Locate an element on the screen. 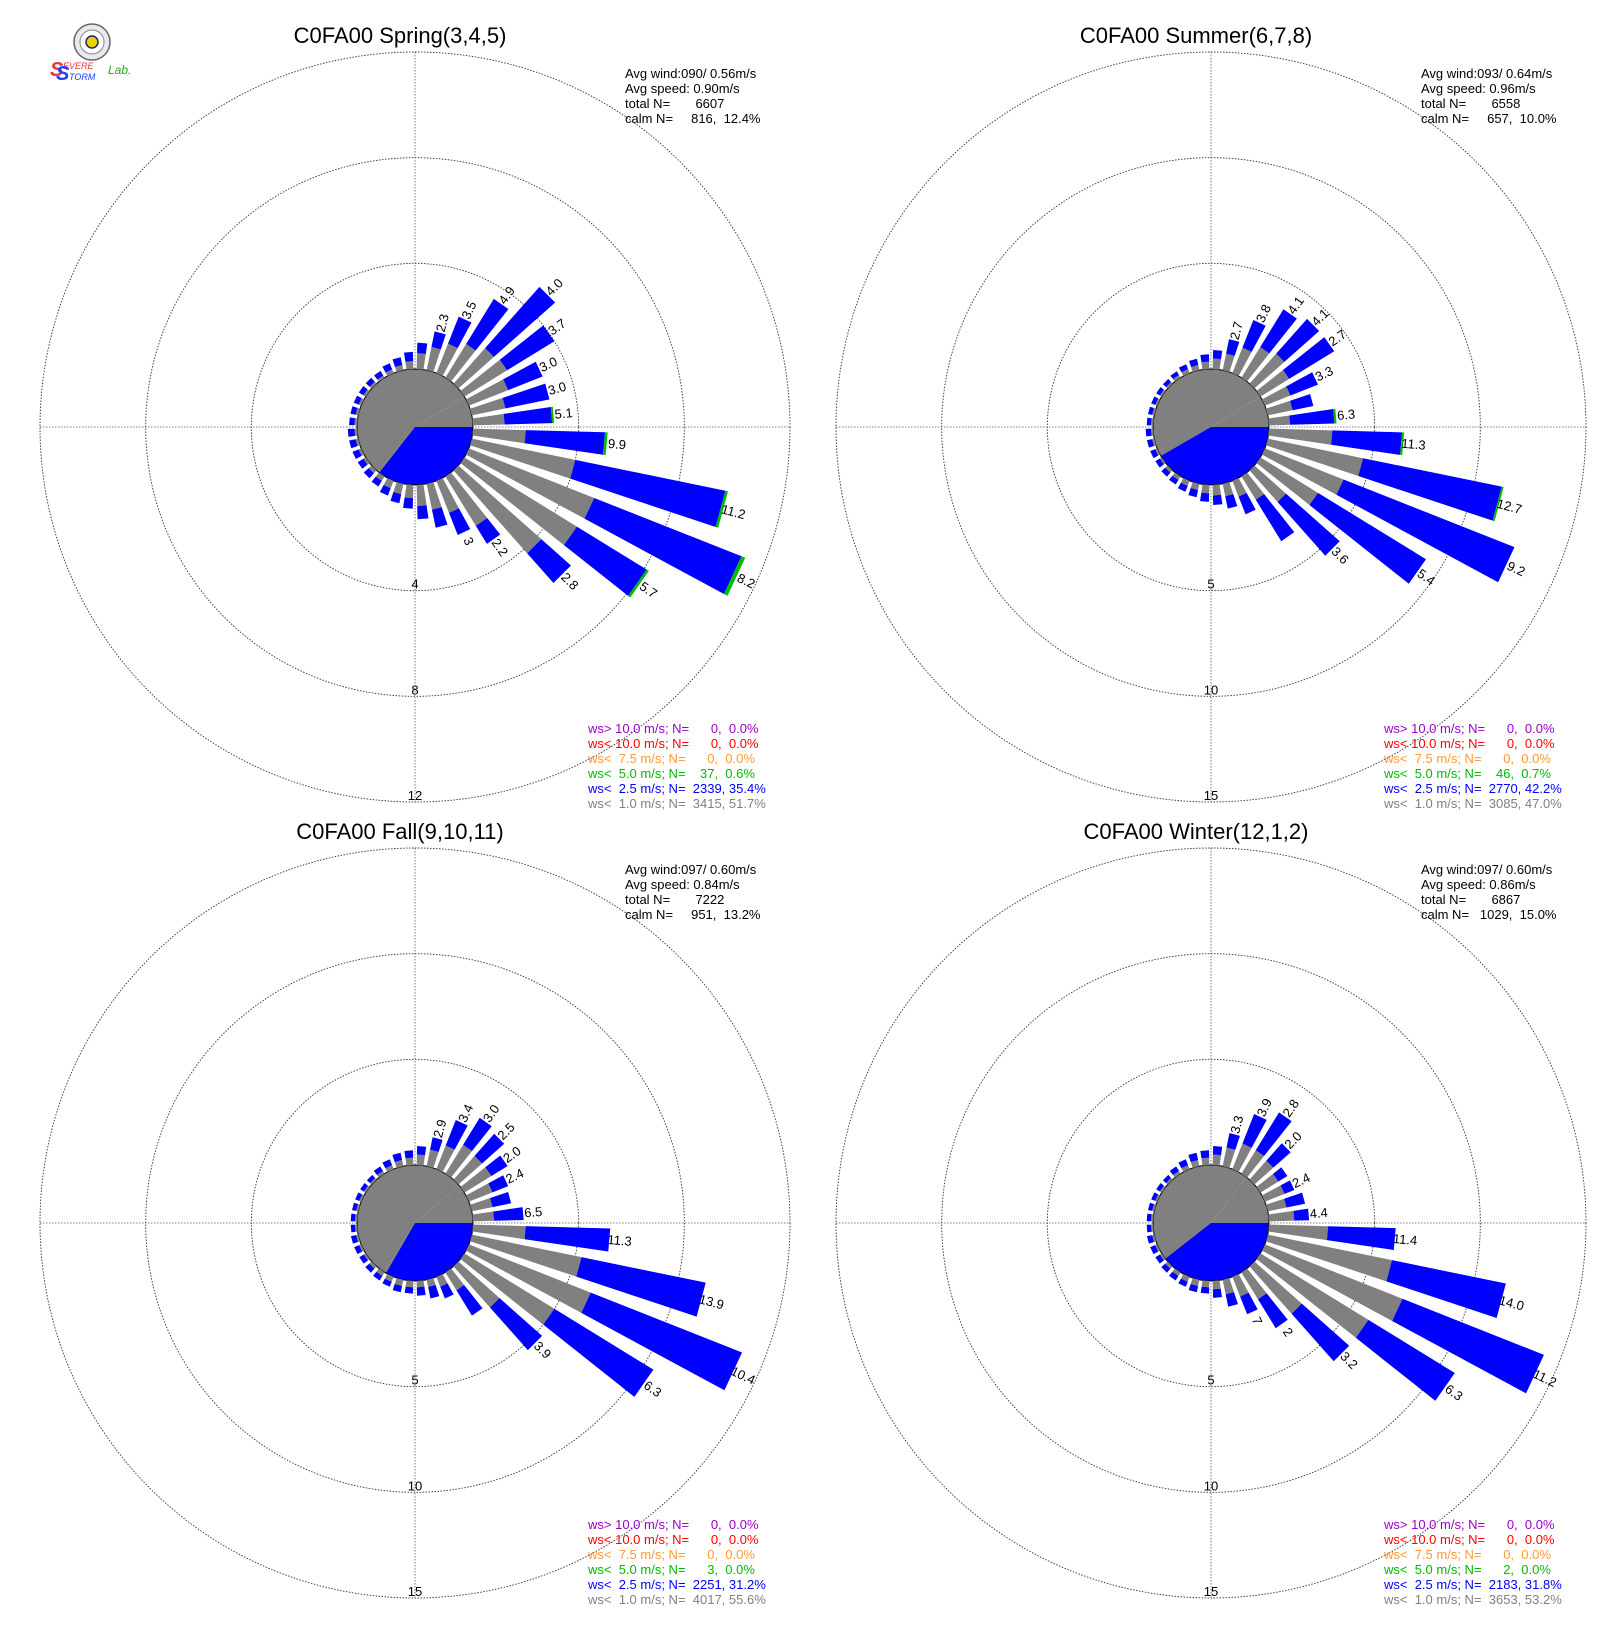 This screenshot has height=1645, width=1620. ring-label: 10 is located at coordinates (1211, 1485).